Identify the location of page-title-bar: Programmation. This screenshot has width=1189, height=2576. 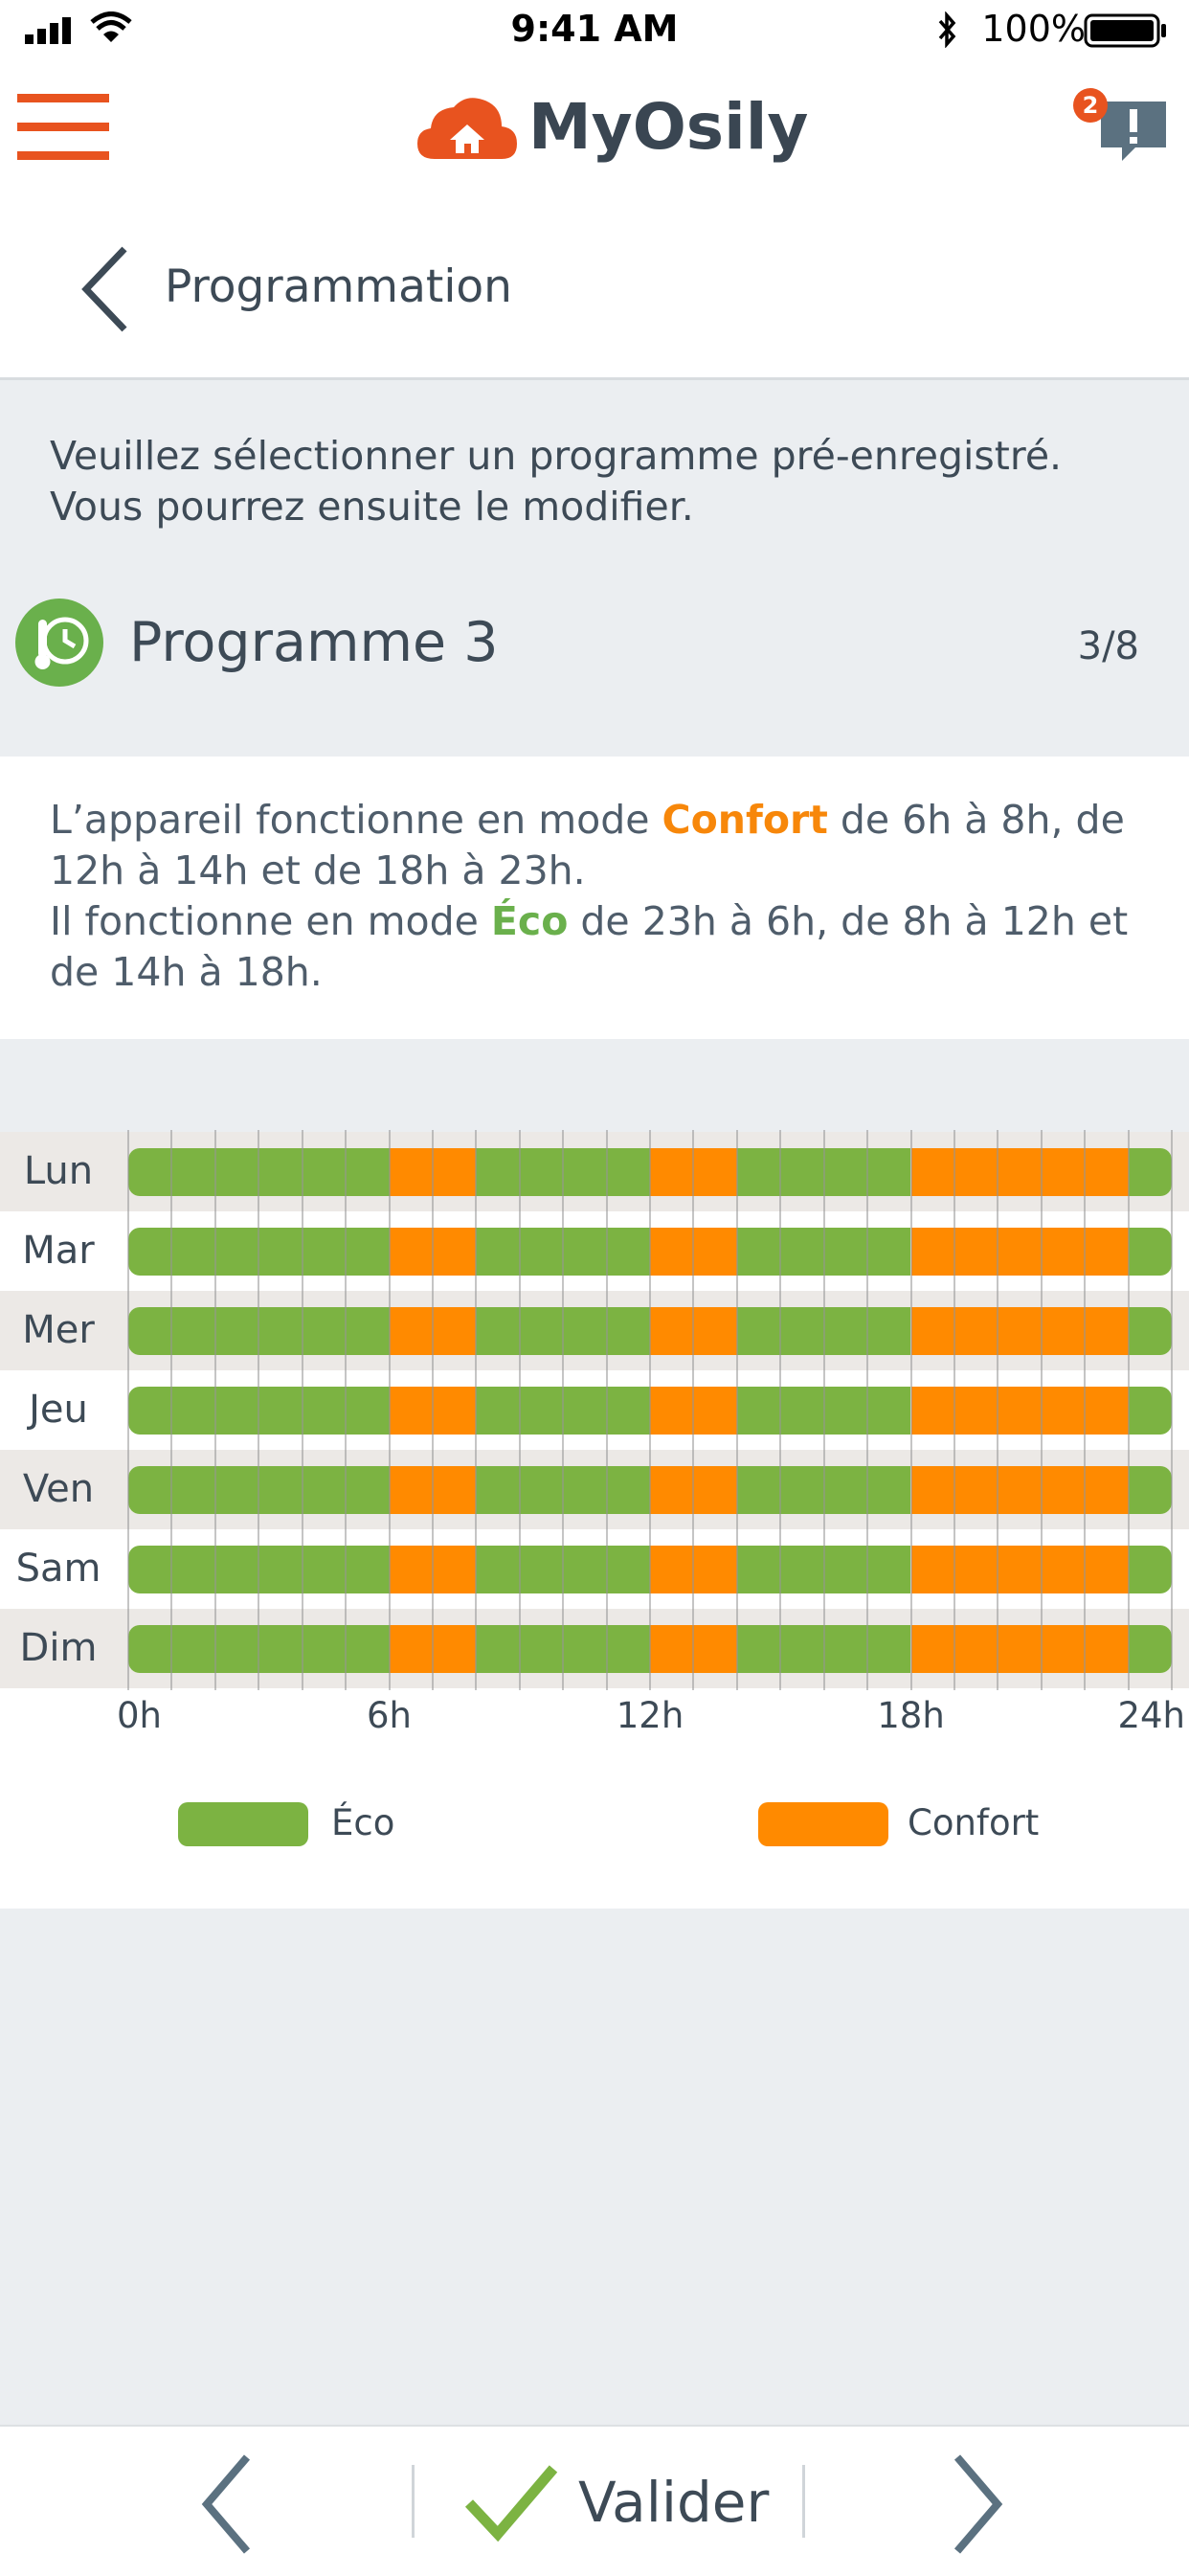
(594, 287).